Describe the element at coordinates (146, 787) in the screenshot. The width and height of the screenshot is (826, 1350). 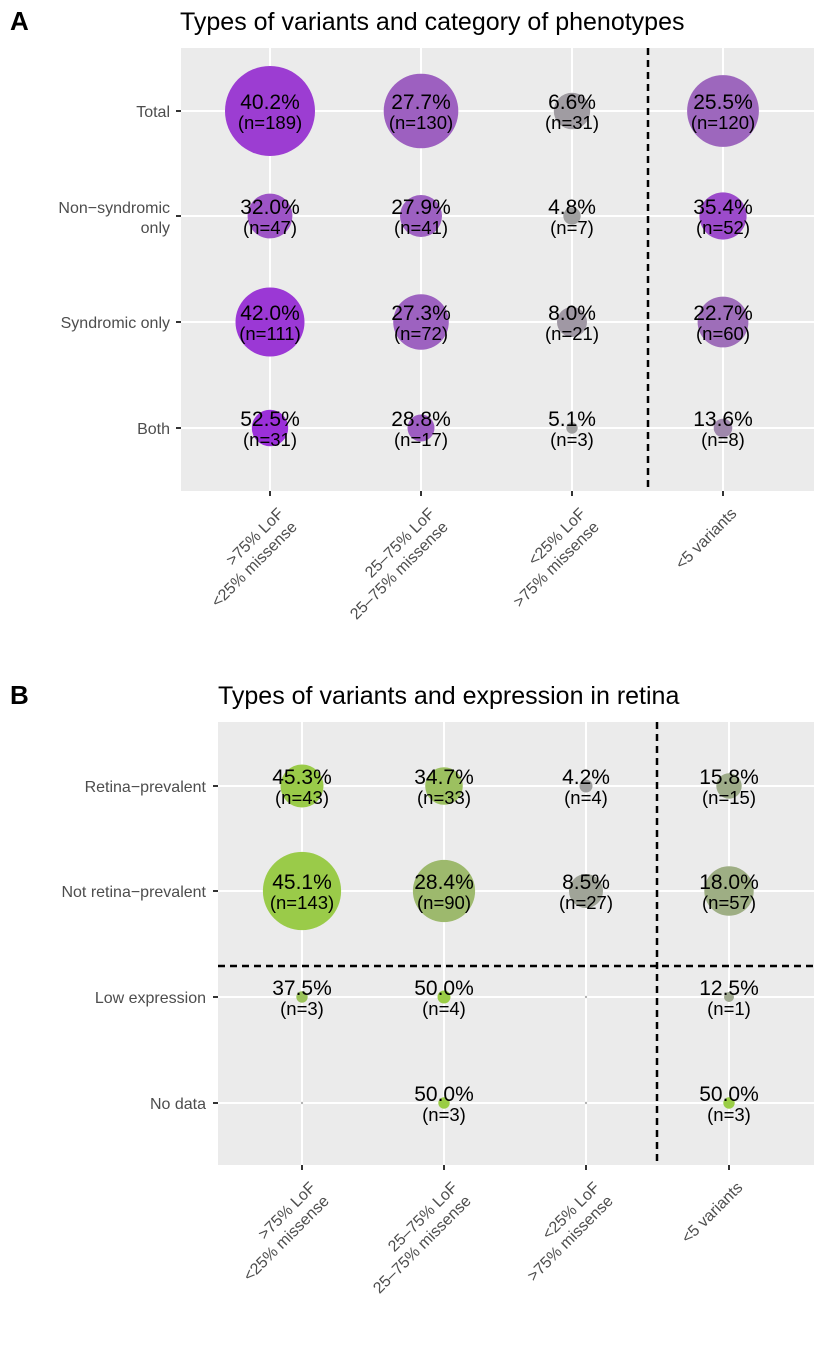
I see `y-tick-label: Retina−prevalent` at that location.